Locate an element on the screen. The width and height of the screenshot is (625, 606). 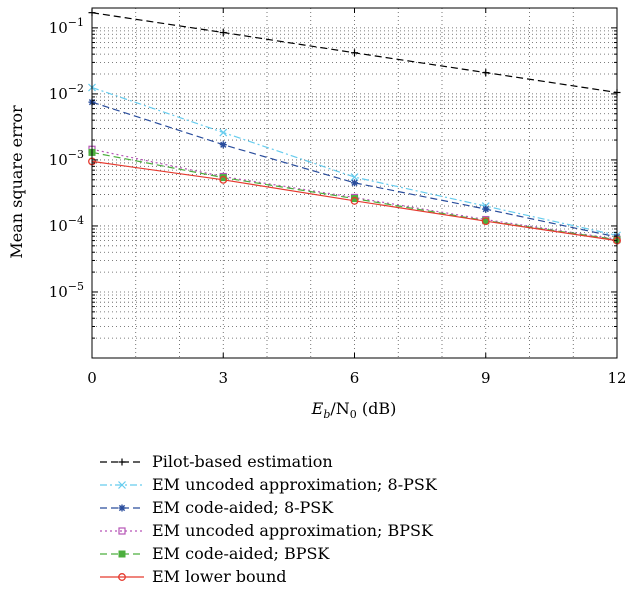
x-tick-label: 9 is located at coordinates (486, 378).